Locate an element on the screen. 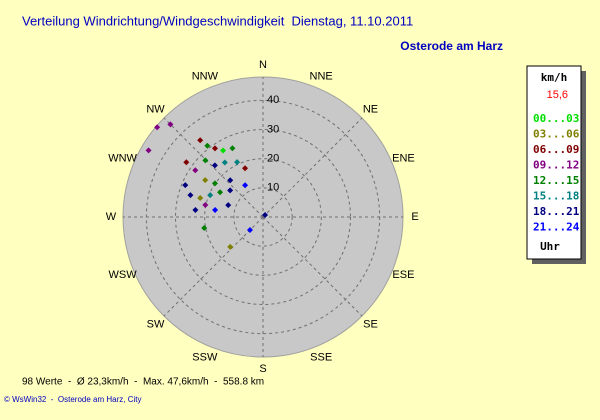 The height and width of the screenshot is (420, 600). ring-label: 40 is located at coordinates (273, 100).